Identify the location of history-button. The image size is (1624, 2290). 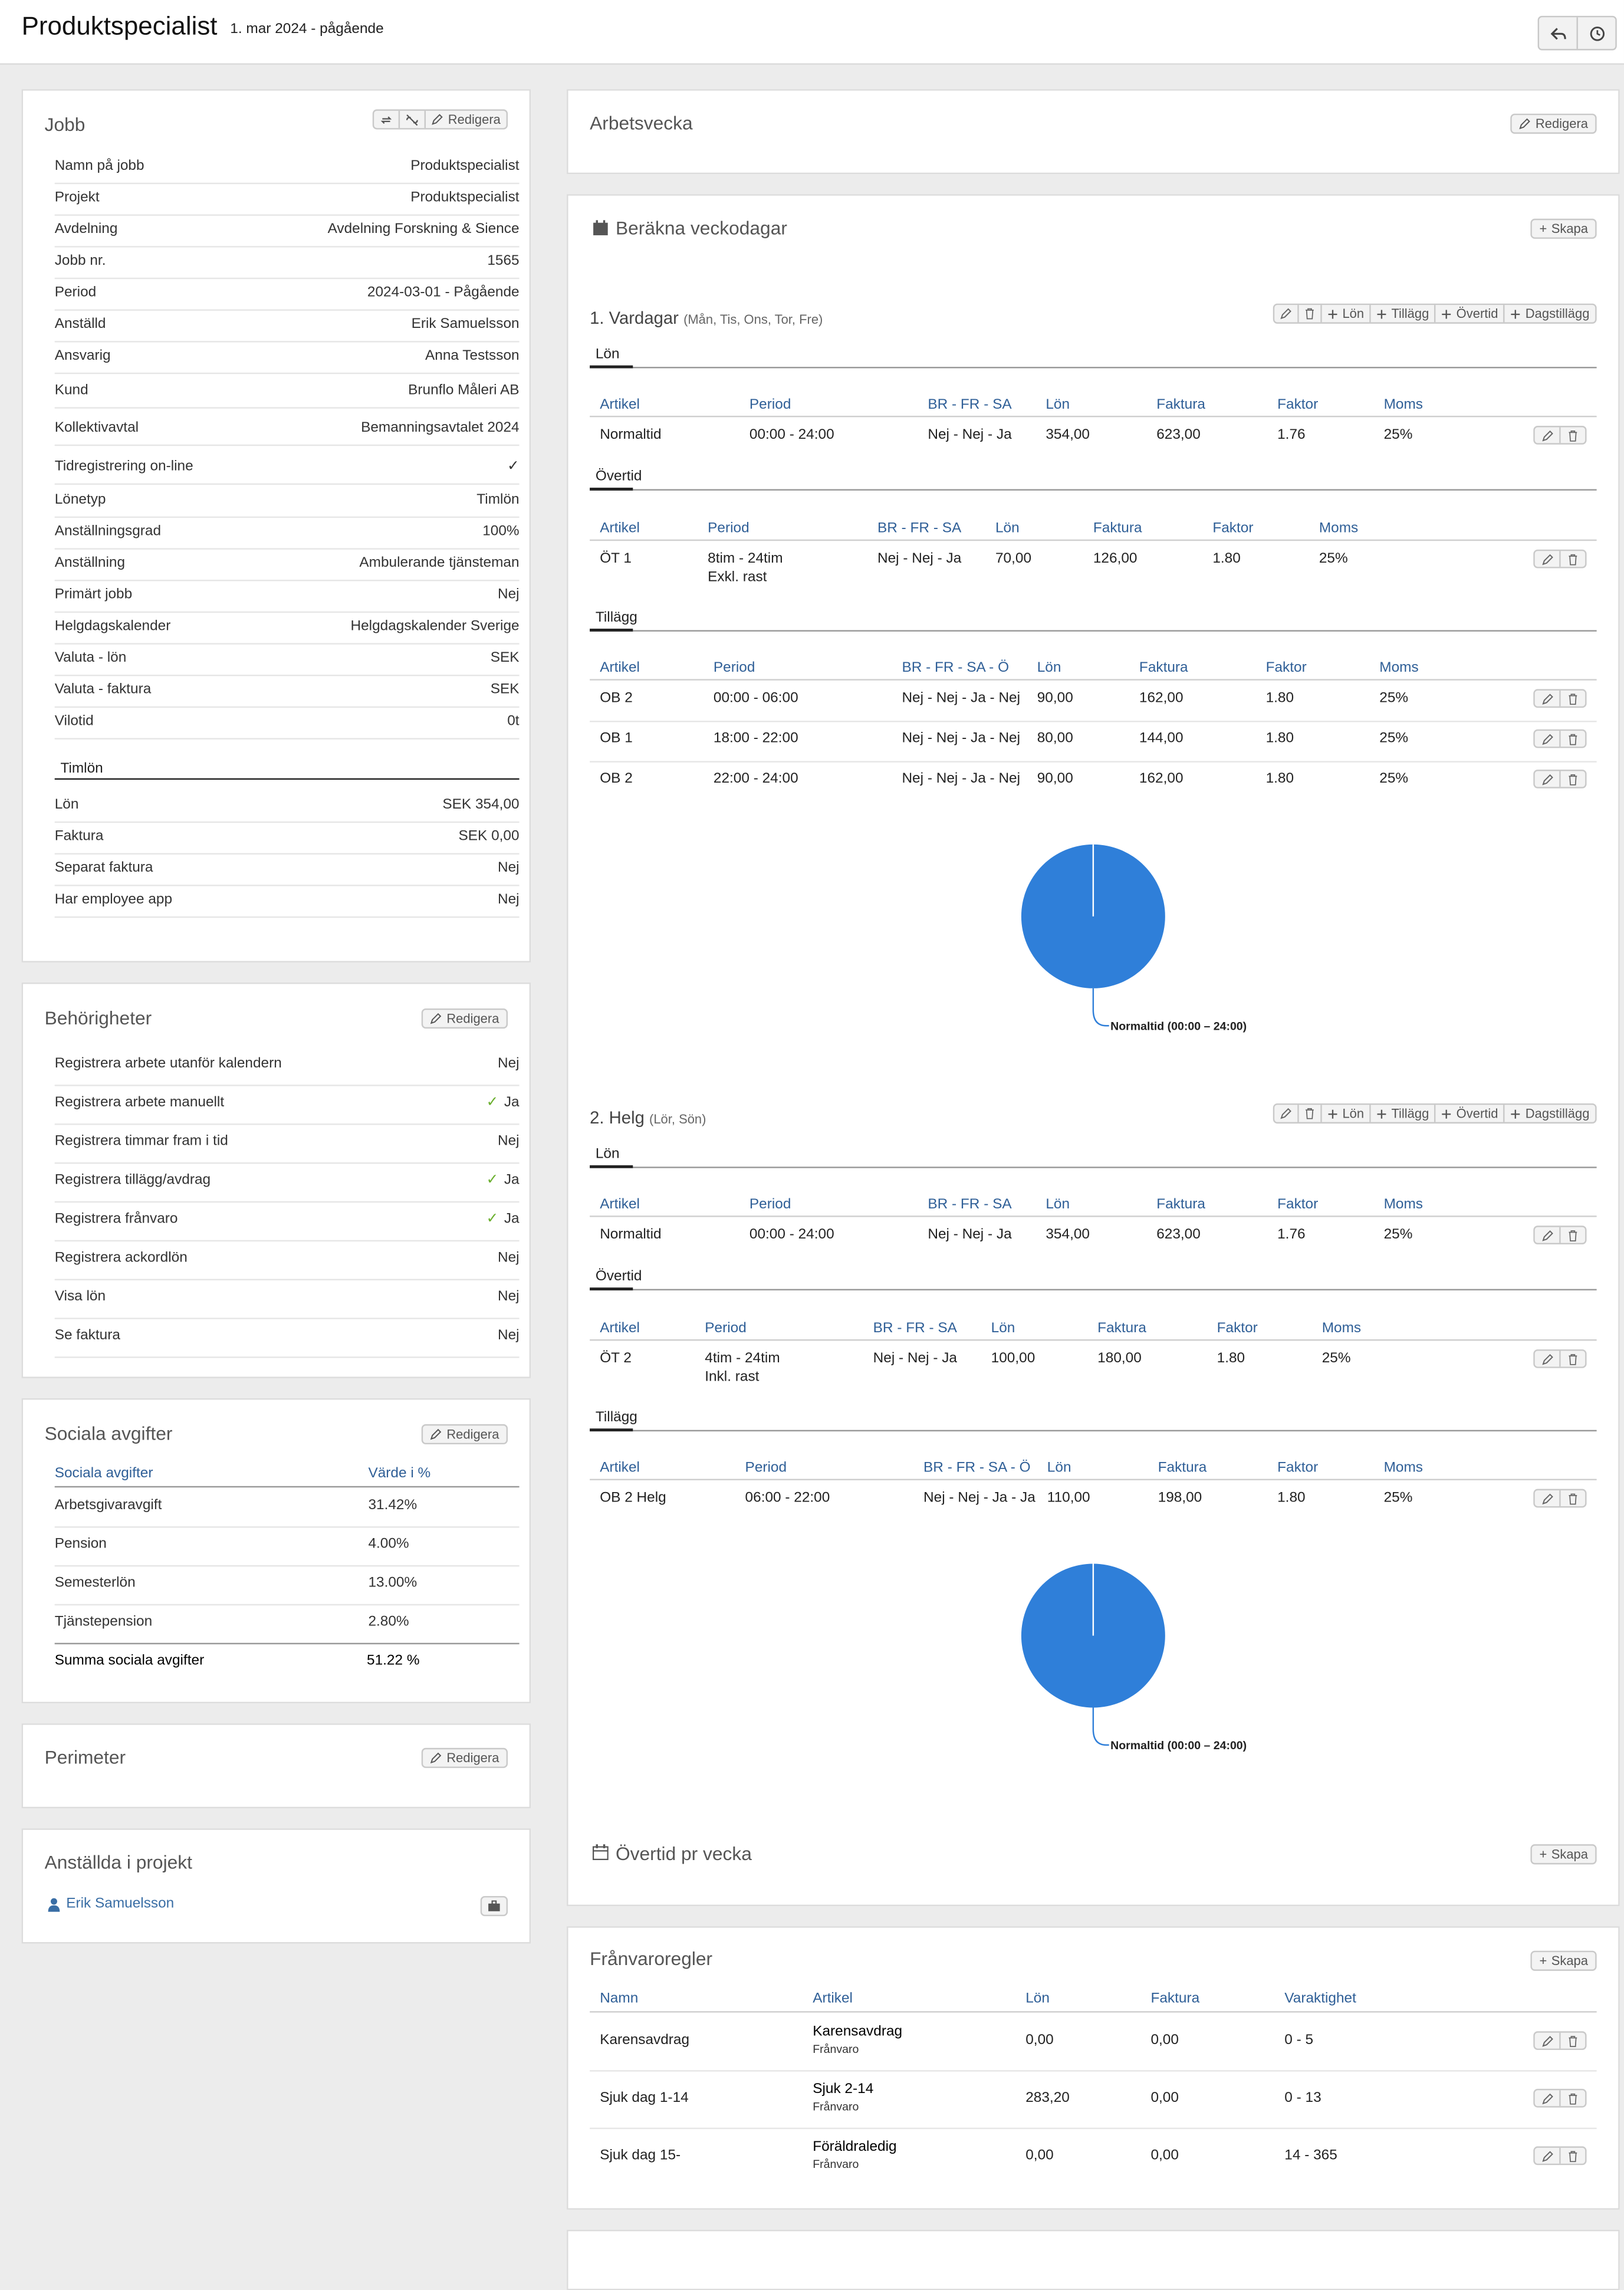
(1596, 33).